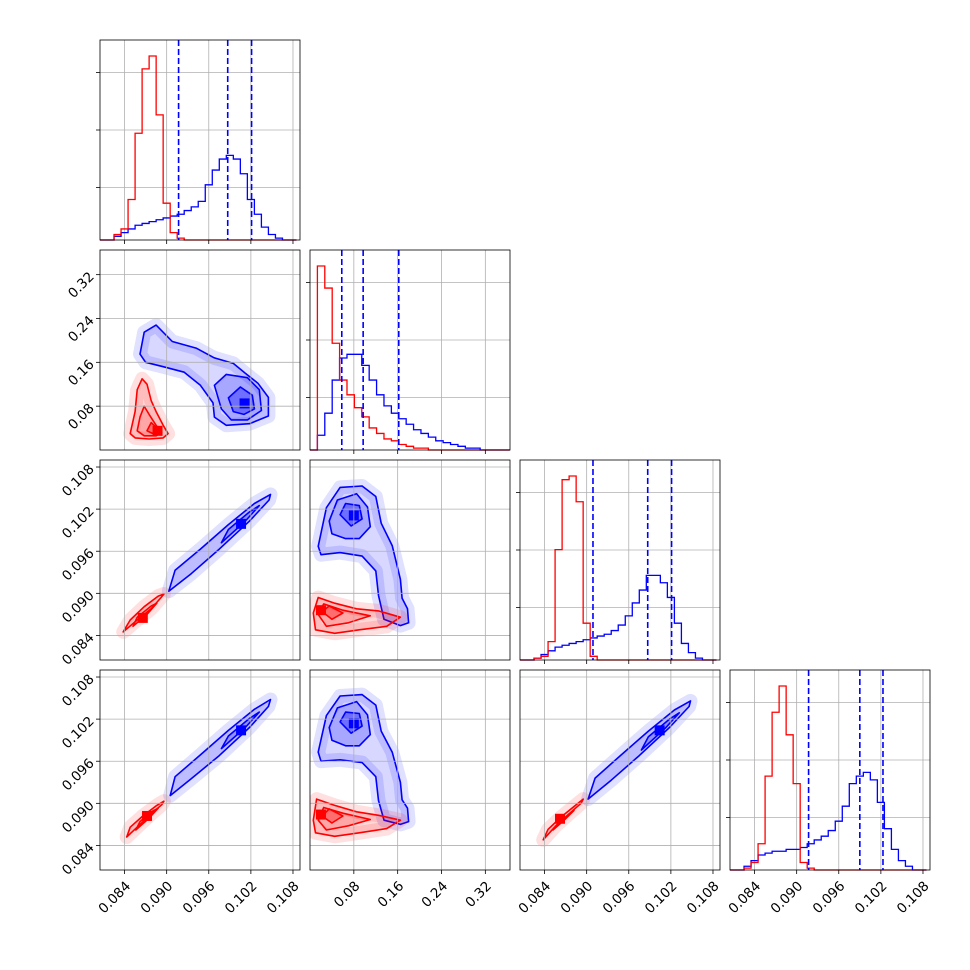 This screenshot has height=970, width=970. Describe the element at coordinates (435, 894) in the screenshot. I see `x-tick-label: 0.24` at that location.